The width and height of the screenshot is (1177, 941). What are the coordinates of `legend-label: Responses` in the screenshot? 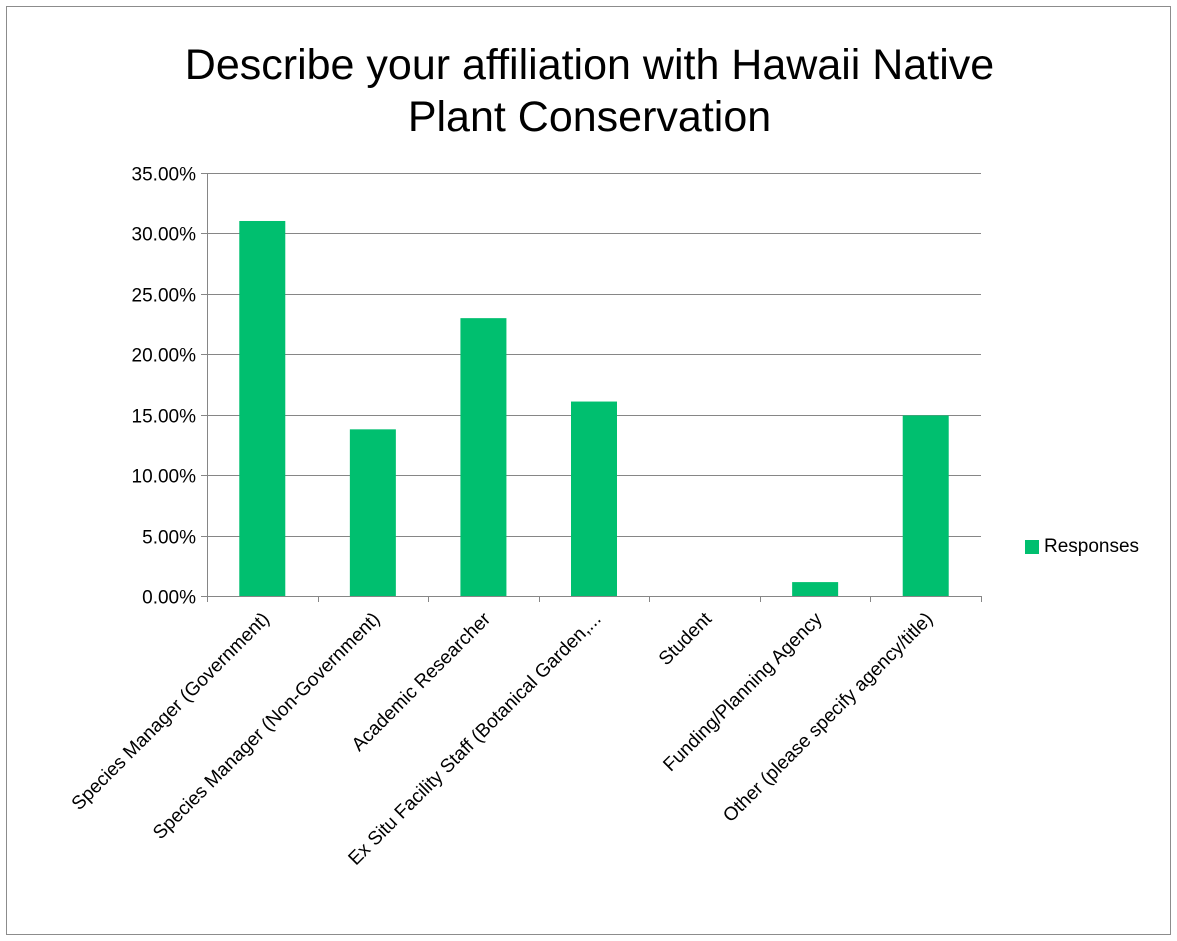 It's located at (1092, 546).